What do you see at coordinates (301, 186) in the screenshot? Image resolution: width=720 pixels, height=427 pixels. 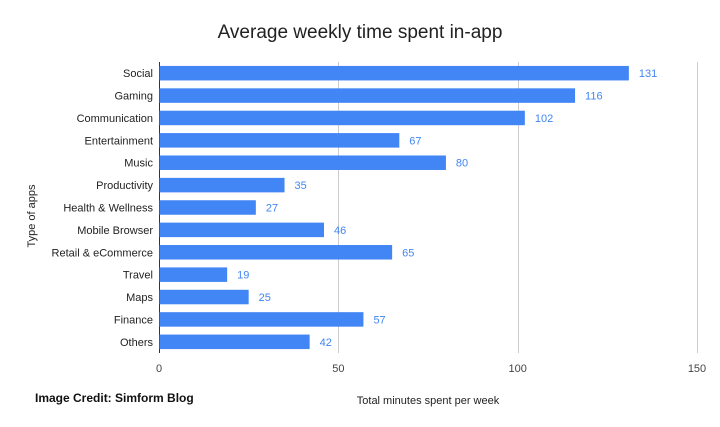 I see `data-label: 35` at bounding box center [301, 186].